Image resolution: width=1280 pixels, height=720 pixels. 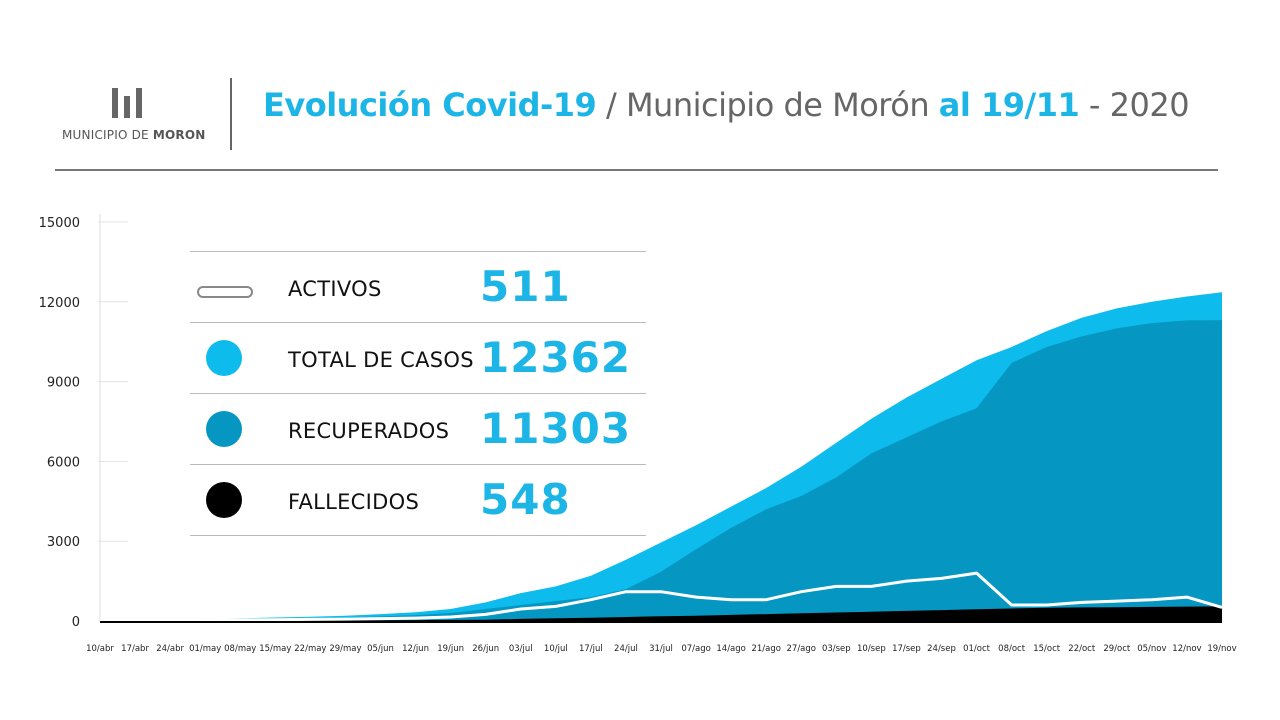 What do you see at coordinates (661, 649) in the screenshot?
I see `x-tick-label: 31/jul` at bounding box center [661, 649].